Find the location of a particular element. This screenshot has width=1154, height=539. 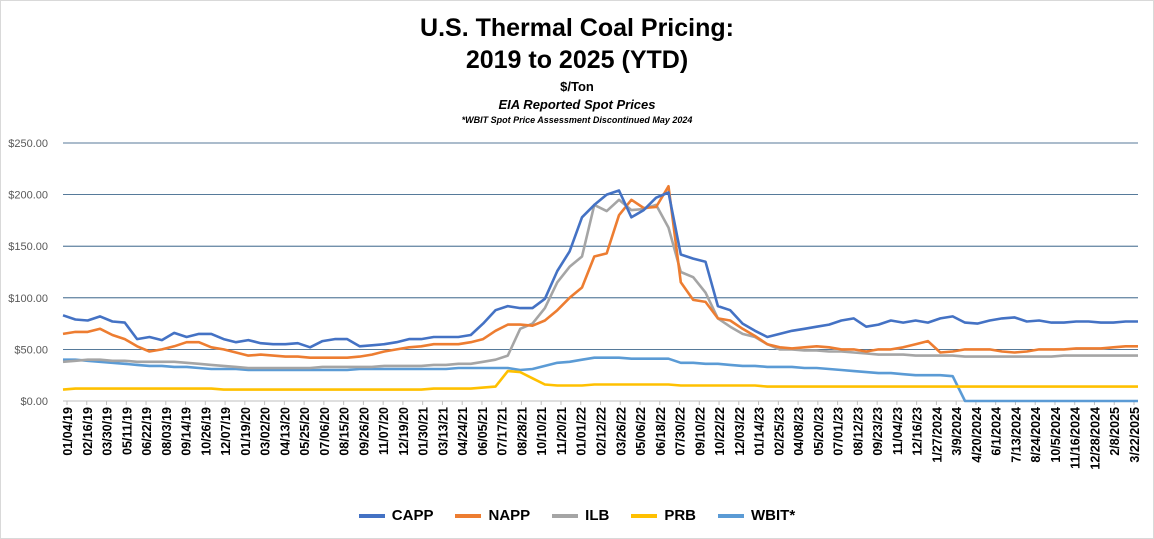

x-tick-label: 04/24/21 is located at coordinates (463, 431).